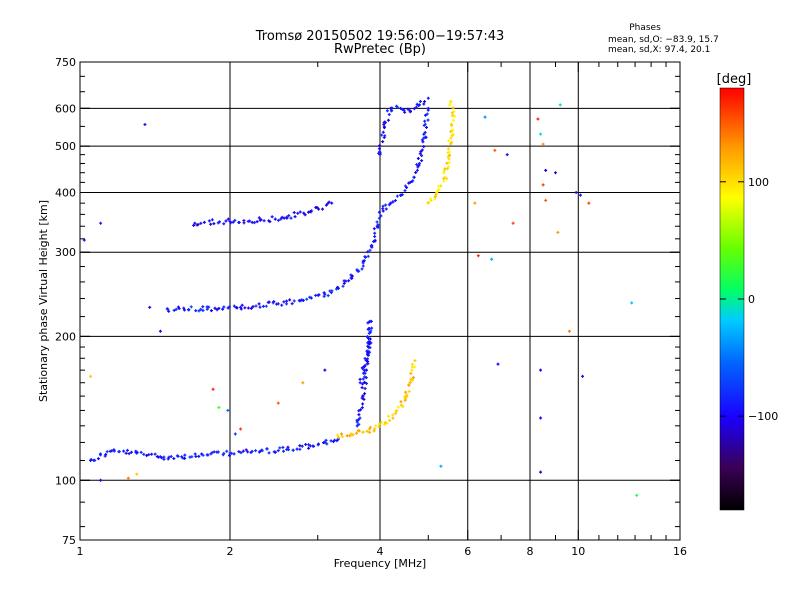  What do you see at coordinates (680, 551) in the screenshot?
I see `x-tick-label: 16` at bounding box center [680, 551].